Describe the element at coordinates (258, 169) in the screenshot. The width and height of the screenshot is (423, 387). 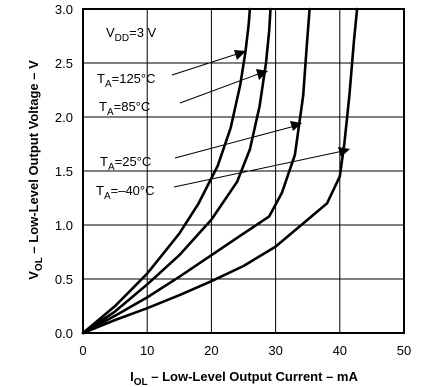
I see `leader-line-minus40c` at that location.